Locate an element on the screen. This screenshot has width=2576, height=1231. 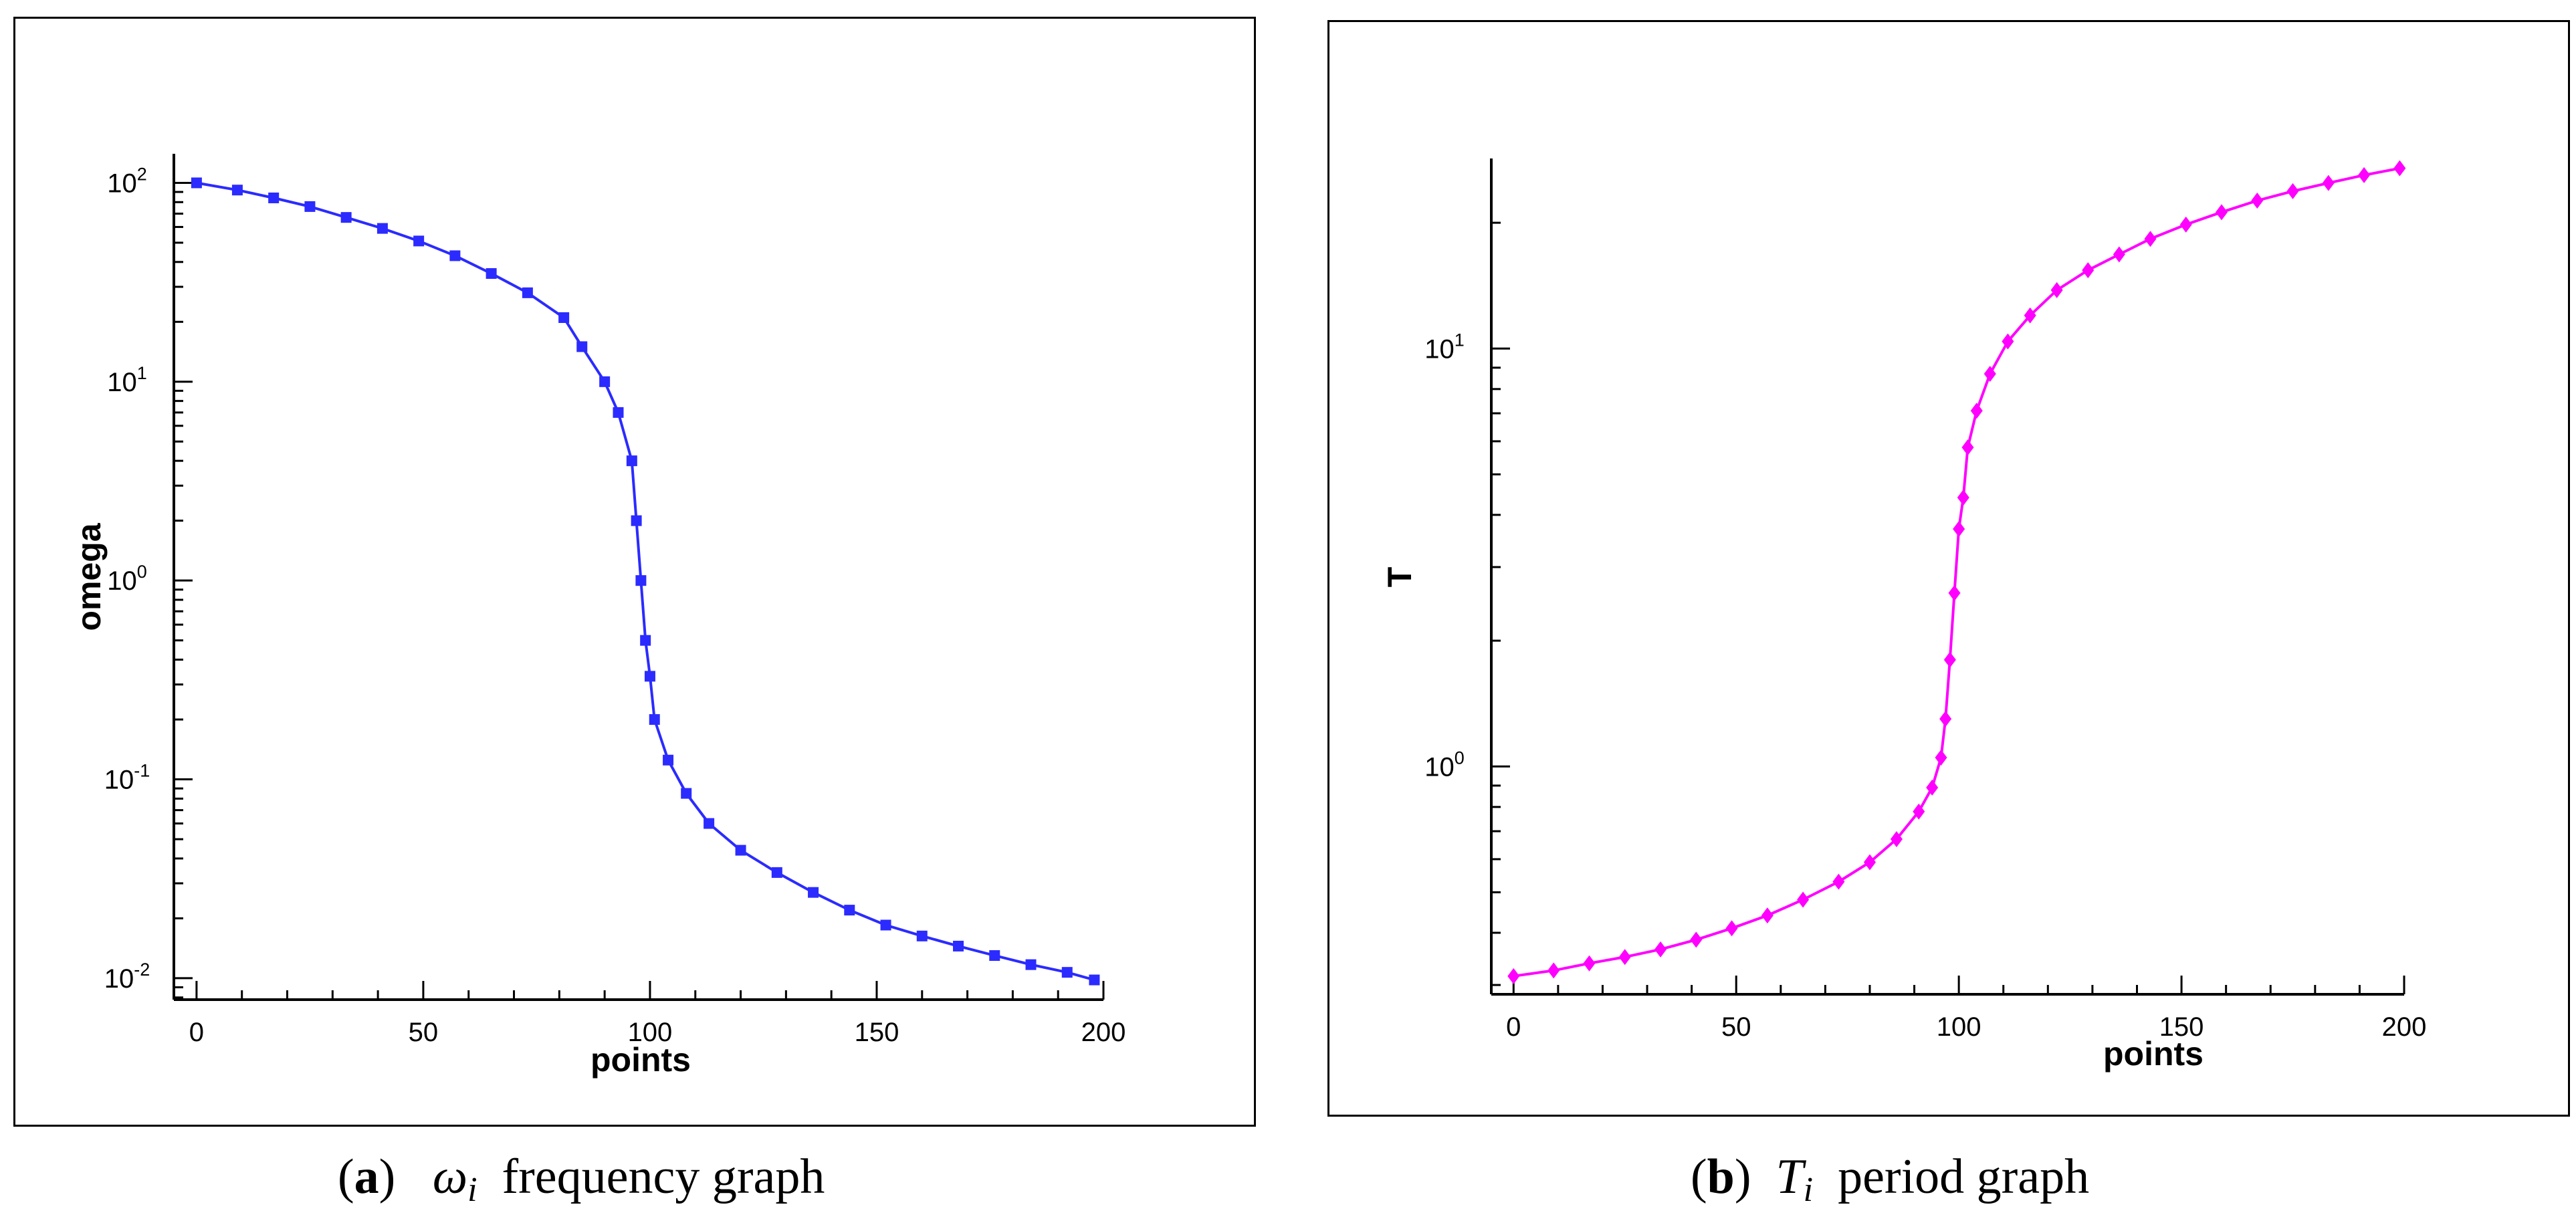
x-tick-label: 200 is located at coordinates (2404, 1027).